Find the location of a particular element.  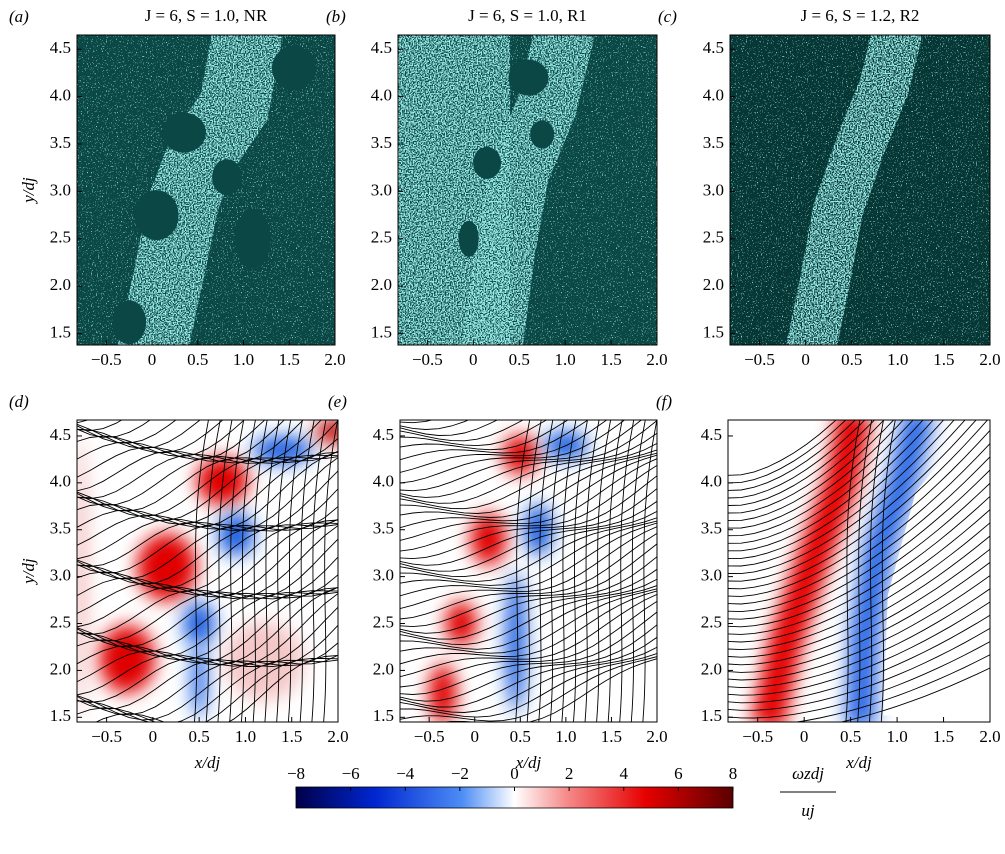

vorticity-band is located at coordinates (889, 571).